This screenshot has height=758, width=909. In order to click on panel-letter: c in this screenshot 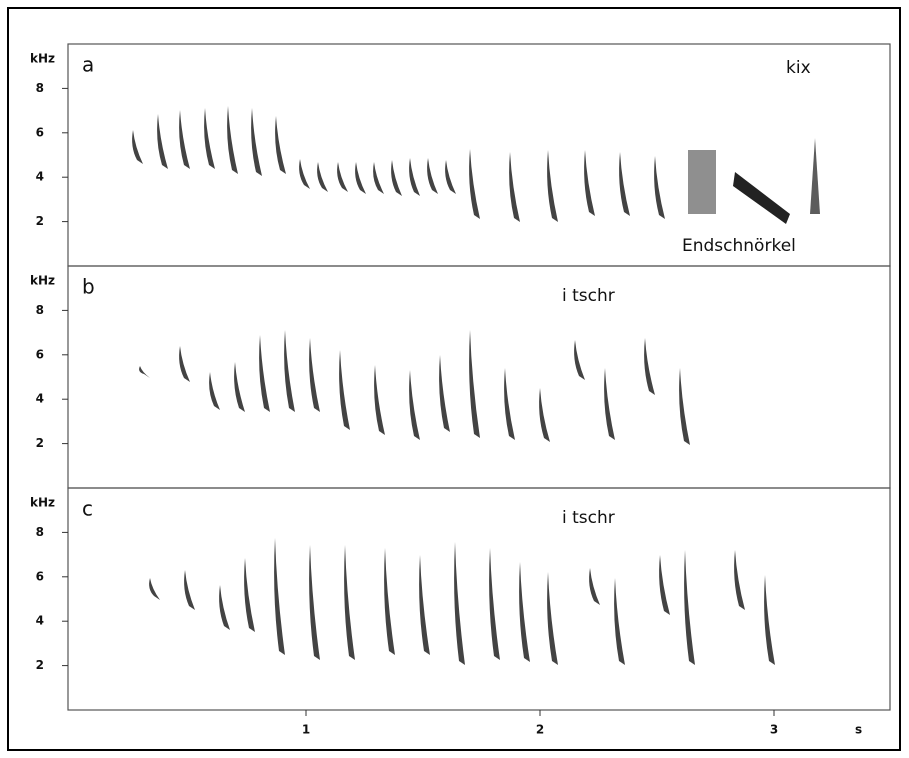, I will do `click(87, 509)`.